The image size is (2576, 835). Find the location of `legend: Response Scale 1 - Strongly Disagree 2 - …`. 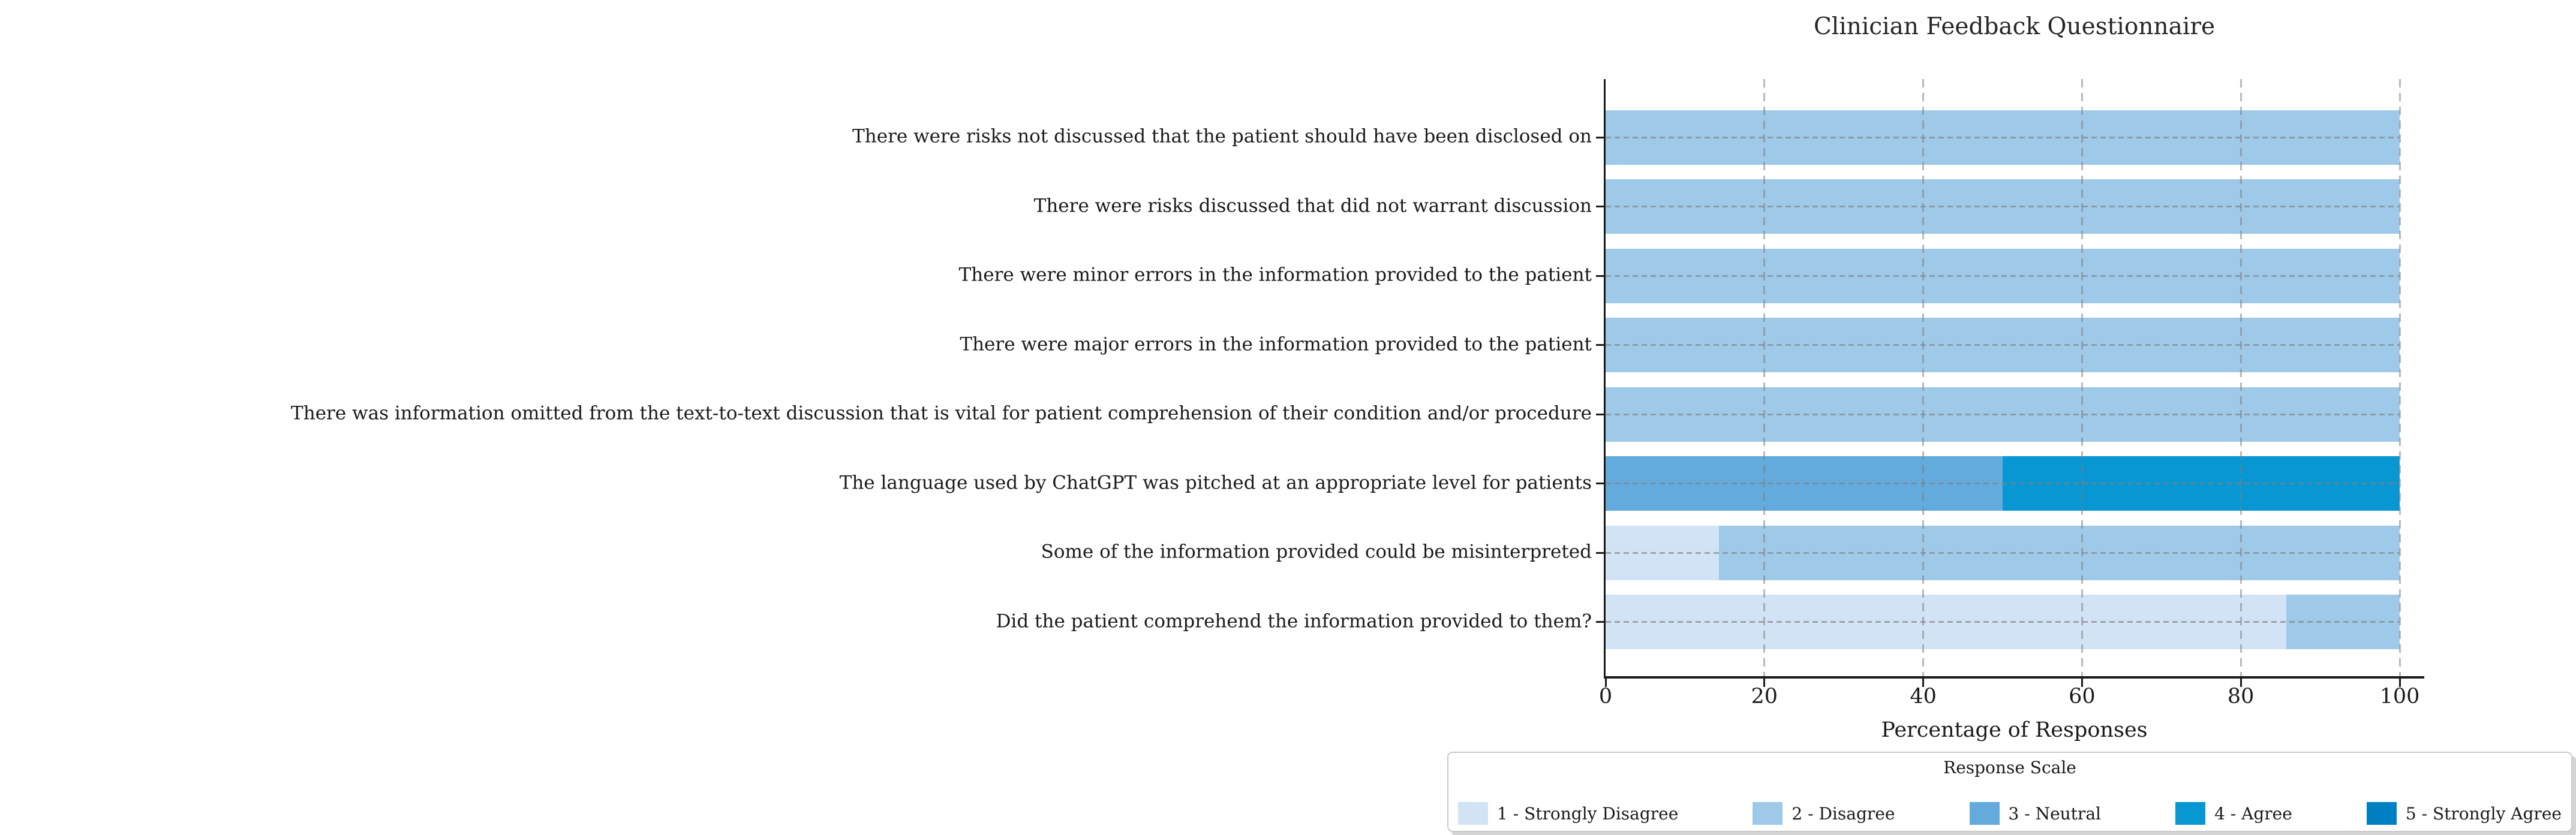

legend: Response Scale 1 - Strongly Disagree 2 - … is located at coordinates (2010, 792).